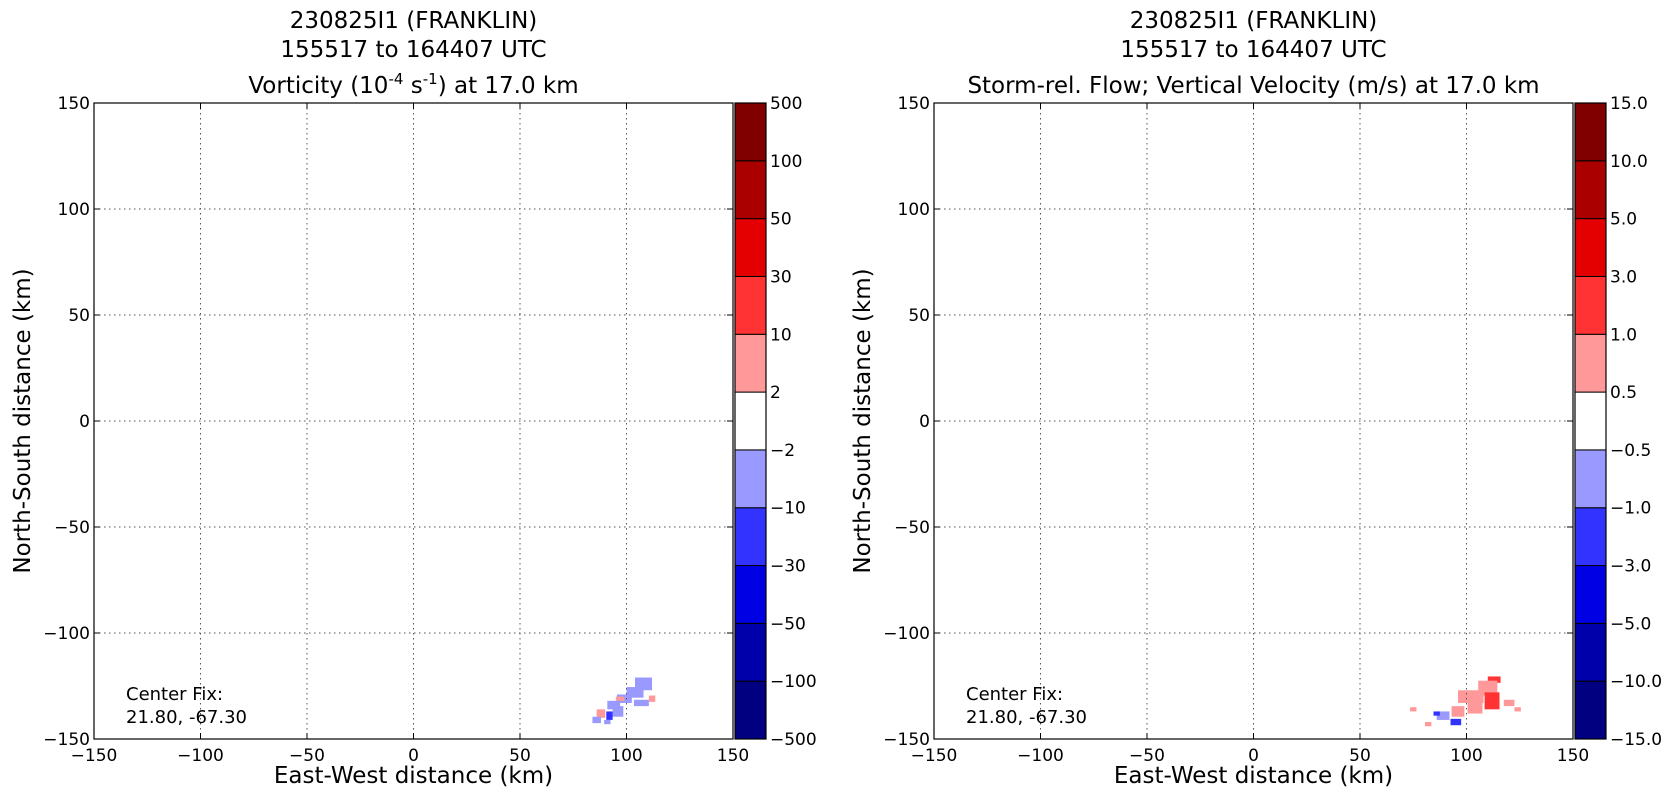 This screenshot has height=797, width=1677. Describe the element at coordinates (508, 86) in the screenshot. I see `title-segment: ) at 17.0 km` at that location.